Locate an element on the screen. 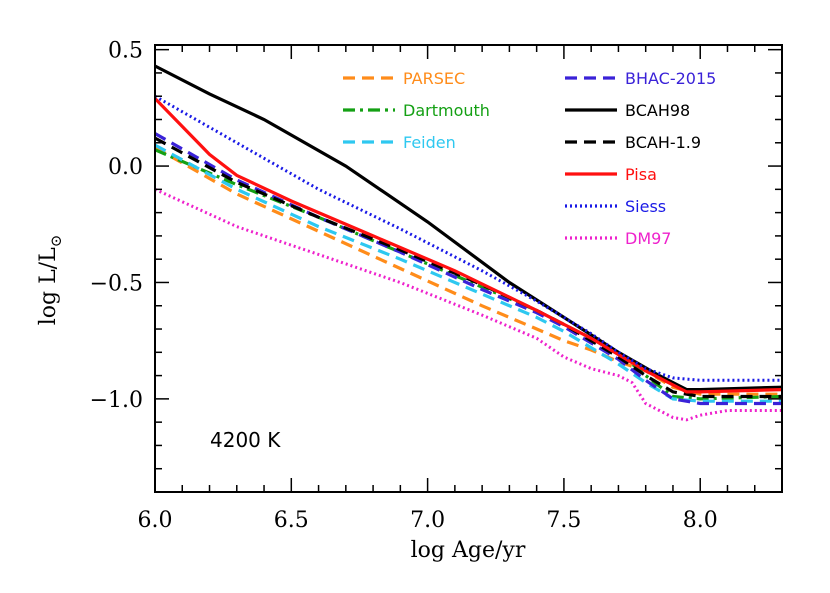 The height and width of the screenshot is (593, 830). x-axis-title: log Age/yr is located at coordinates (468, 550).